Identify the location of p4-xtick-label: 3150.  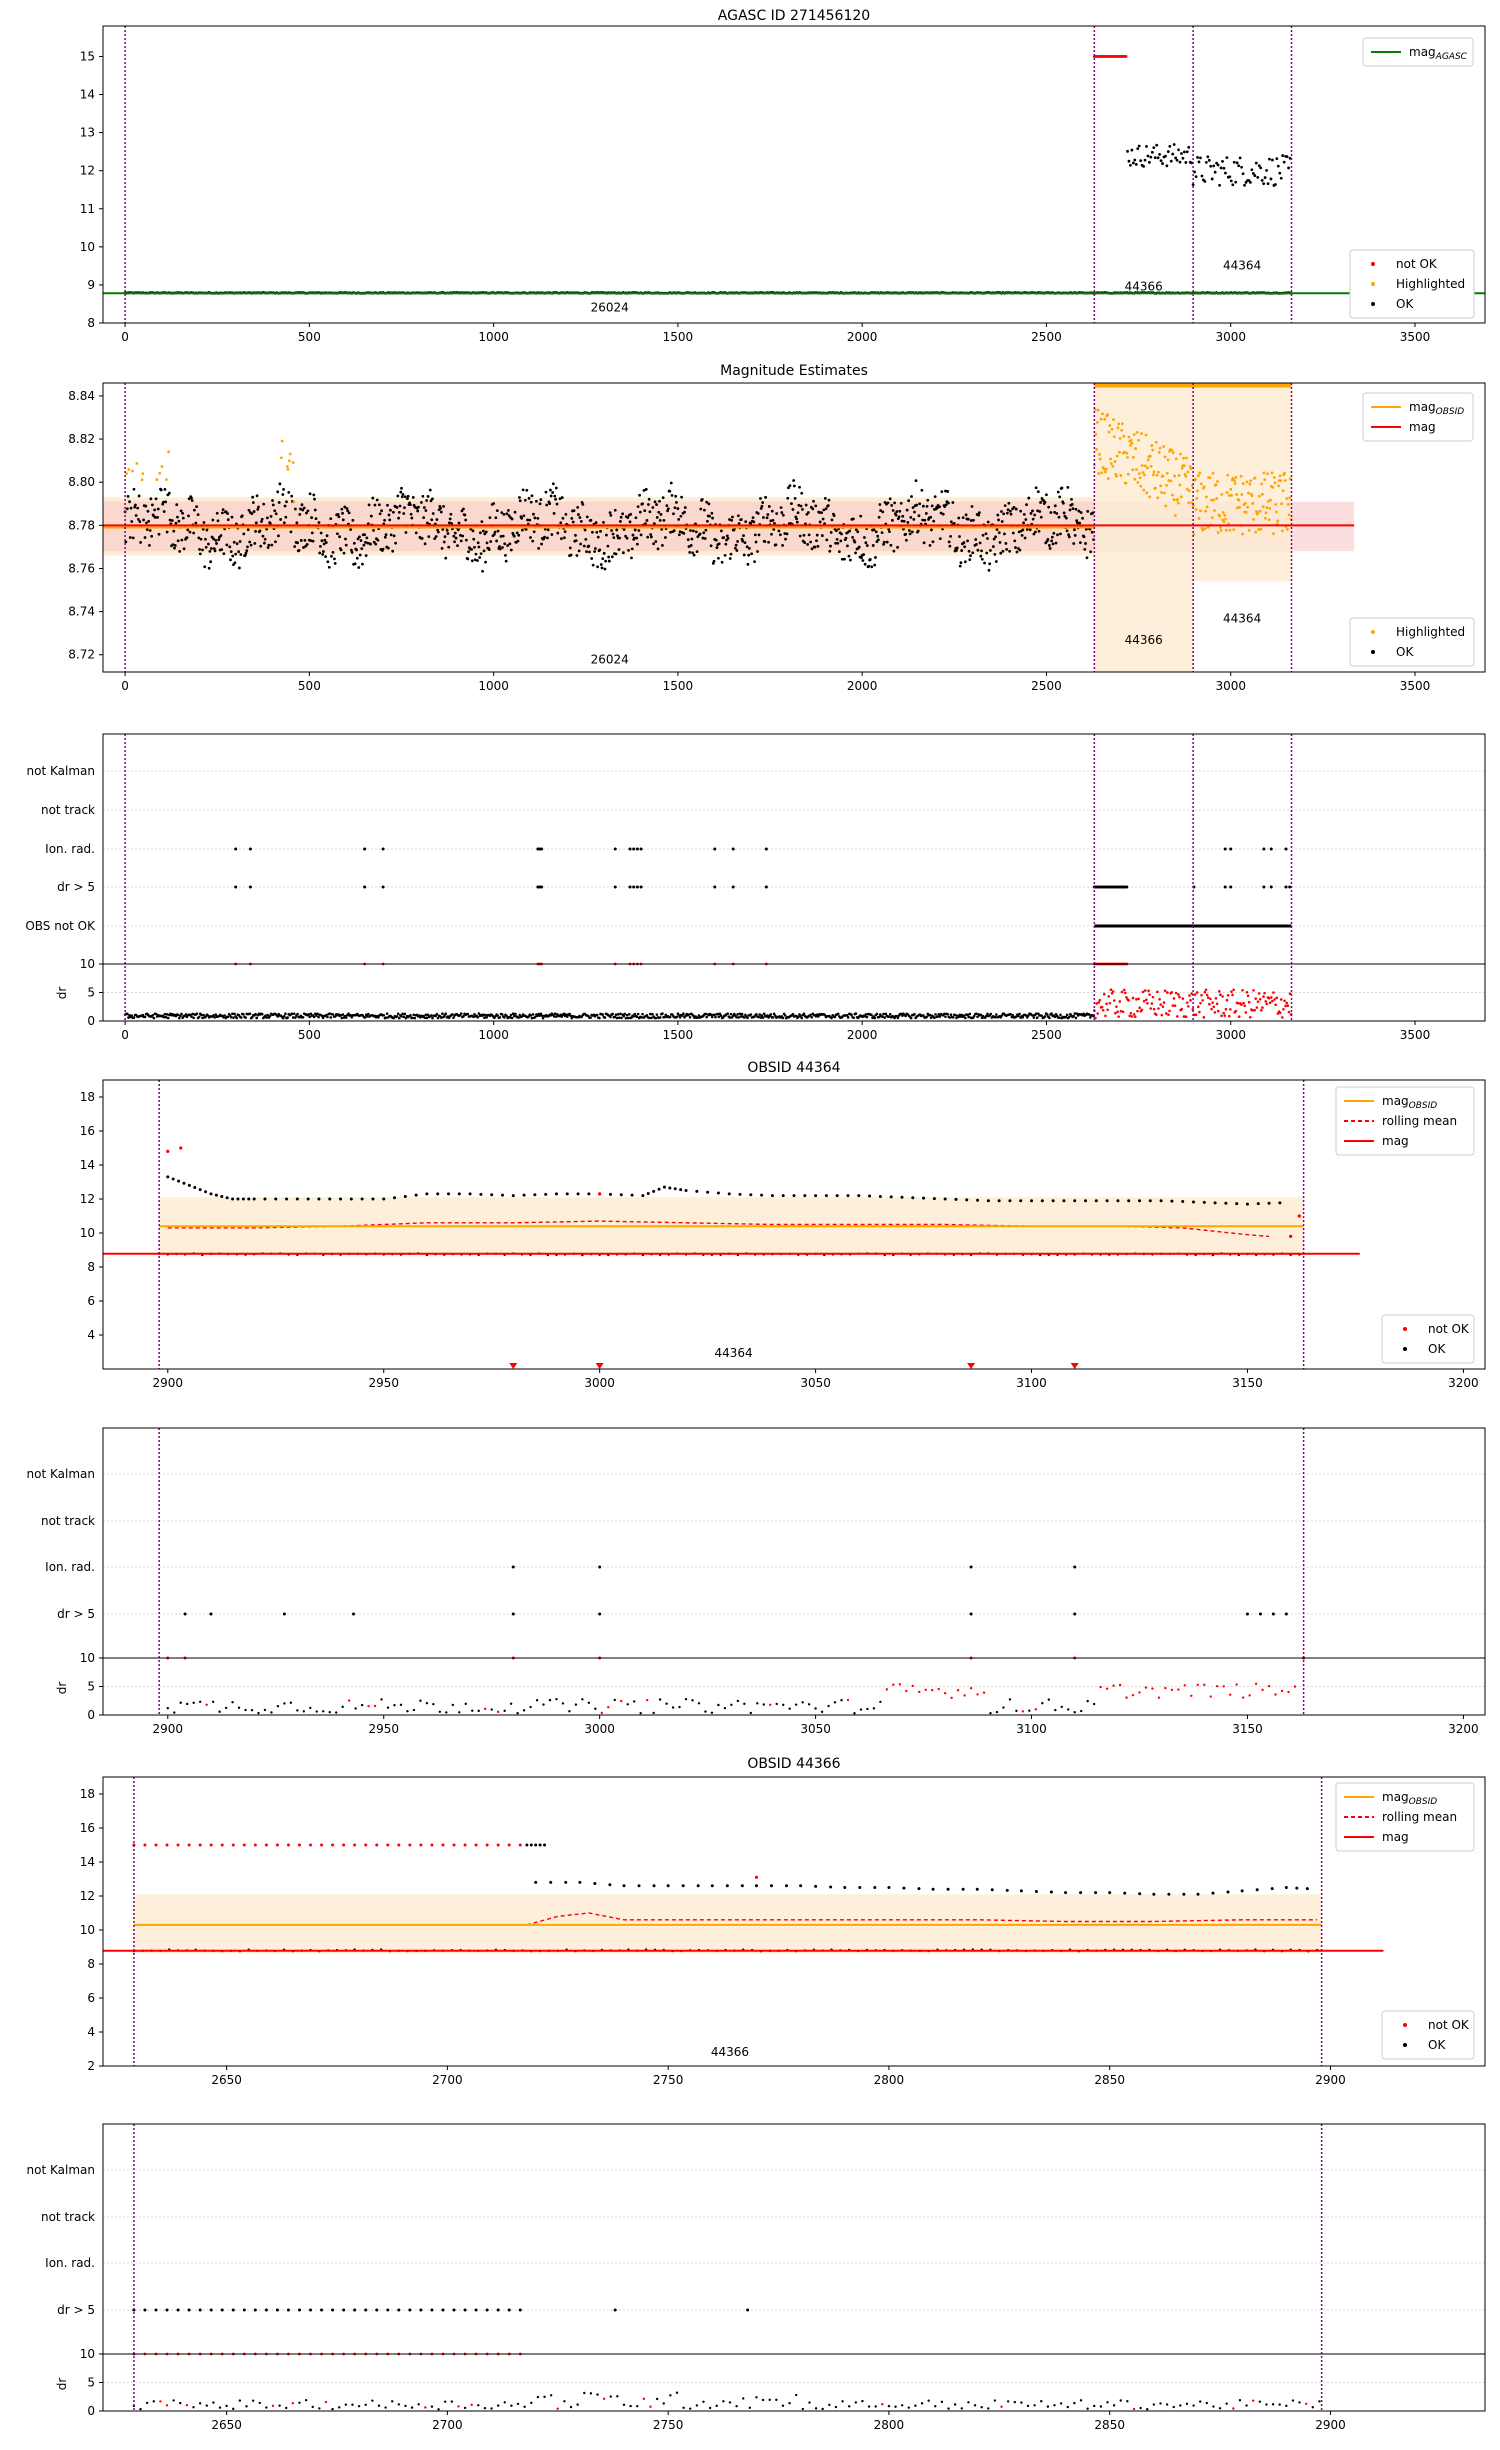
(1247, 1383).